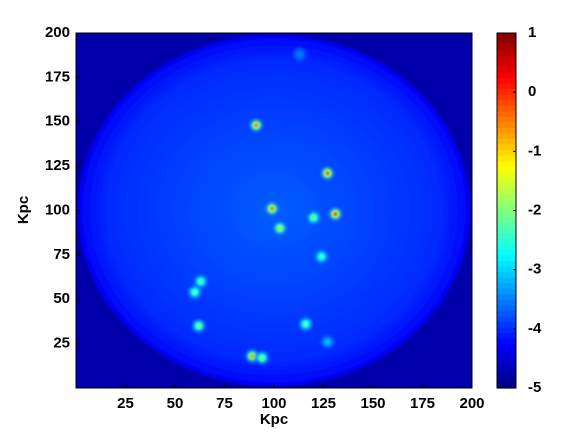 This screenshot has height=438, width=584. What do you see at coordinates (273, 403) in the screenshot?
I see `x-tick-label: 100` at bounding box center [273, 403].